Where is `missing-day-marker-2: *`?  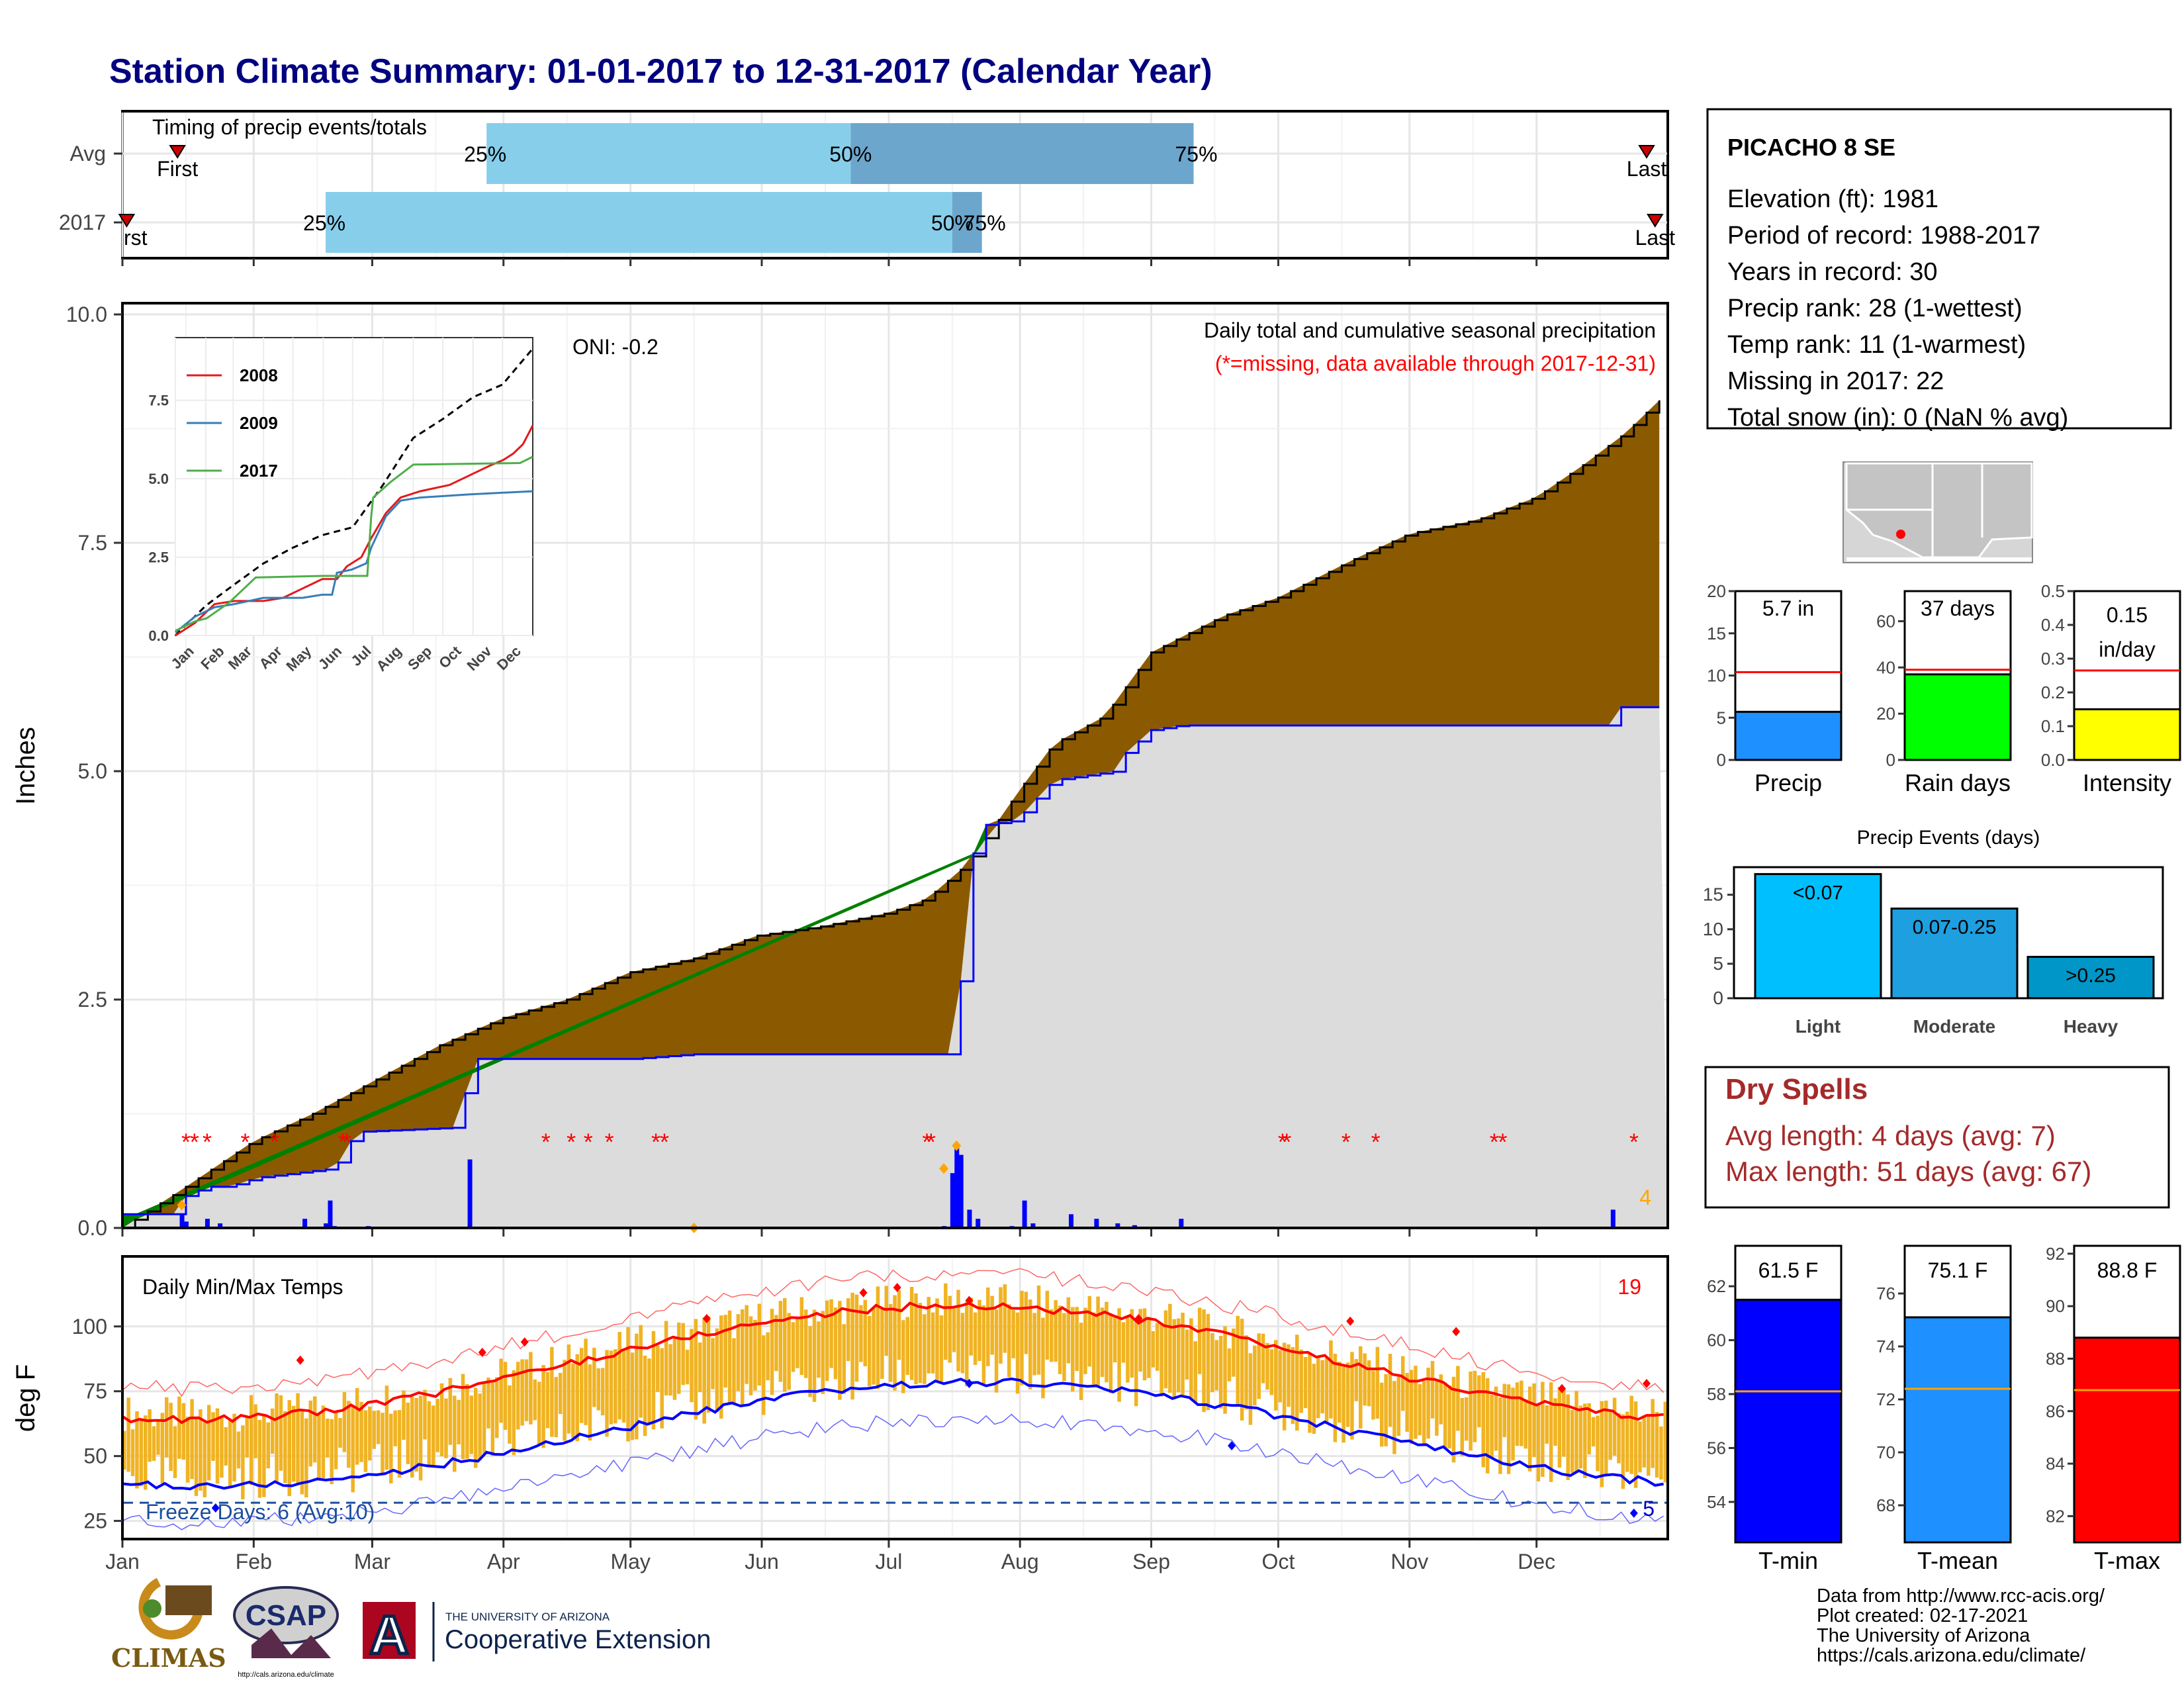
missing-day-marker-2: * is located at coordinates (208, 1142).